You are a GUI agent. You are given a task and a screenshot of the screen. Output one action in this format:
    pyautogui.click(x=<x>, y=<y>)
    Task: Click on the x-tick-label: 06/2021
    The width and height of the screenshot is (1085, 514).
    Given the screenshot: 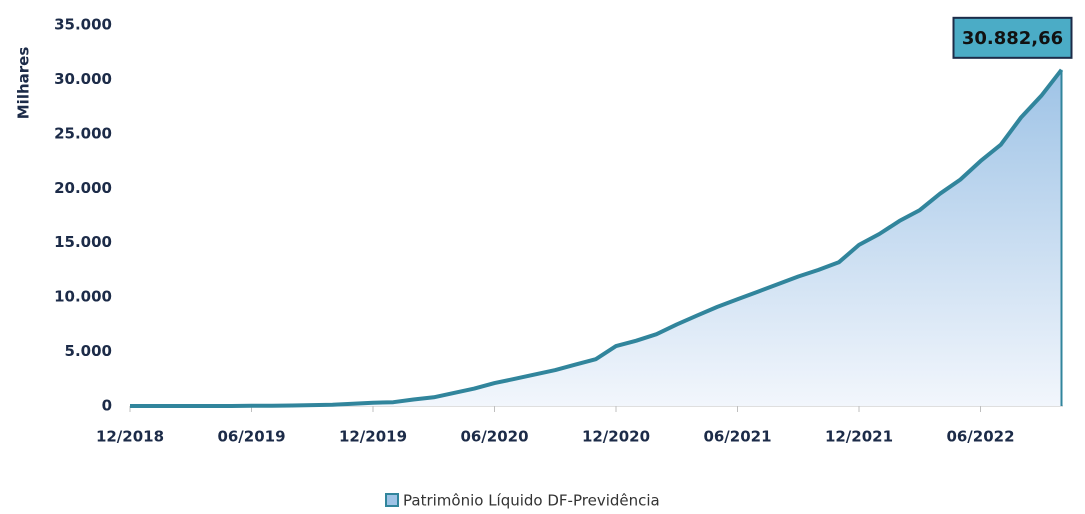 What is the action you would take?
    pyautogui.click(x=737, y=437)
    